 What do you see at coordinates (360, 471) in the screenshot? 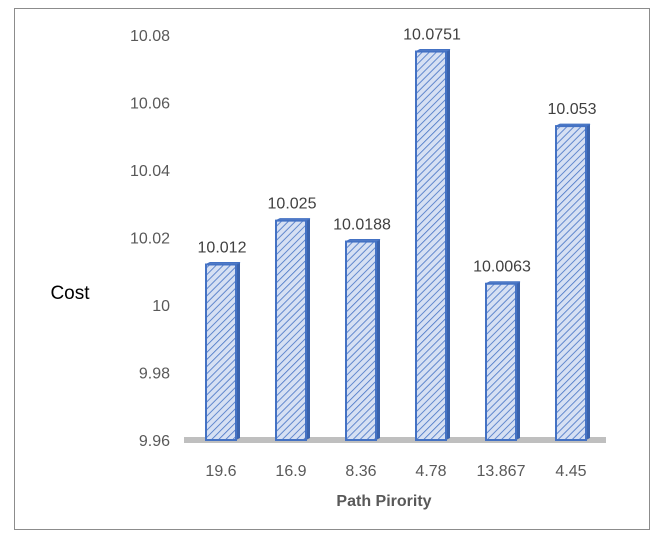
I see `x-tick-label: 8.36` at bounding box center [360, 471].